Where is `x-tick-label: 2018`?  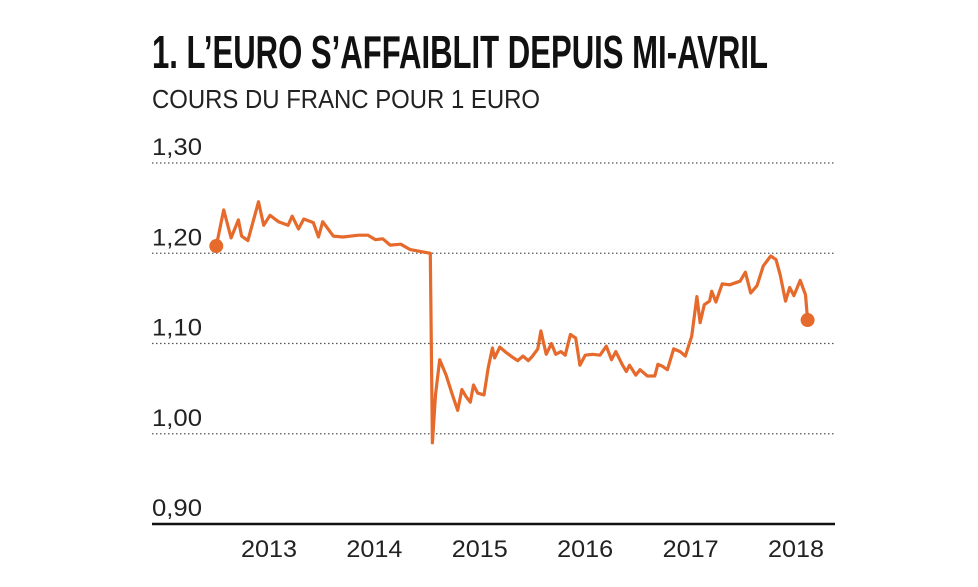
x-tick-label: 2018 is located at coordinates (796, 549).